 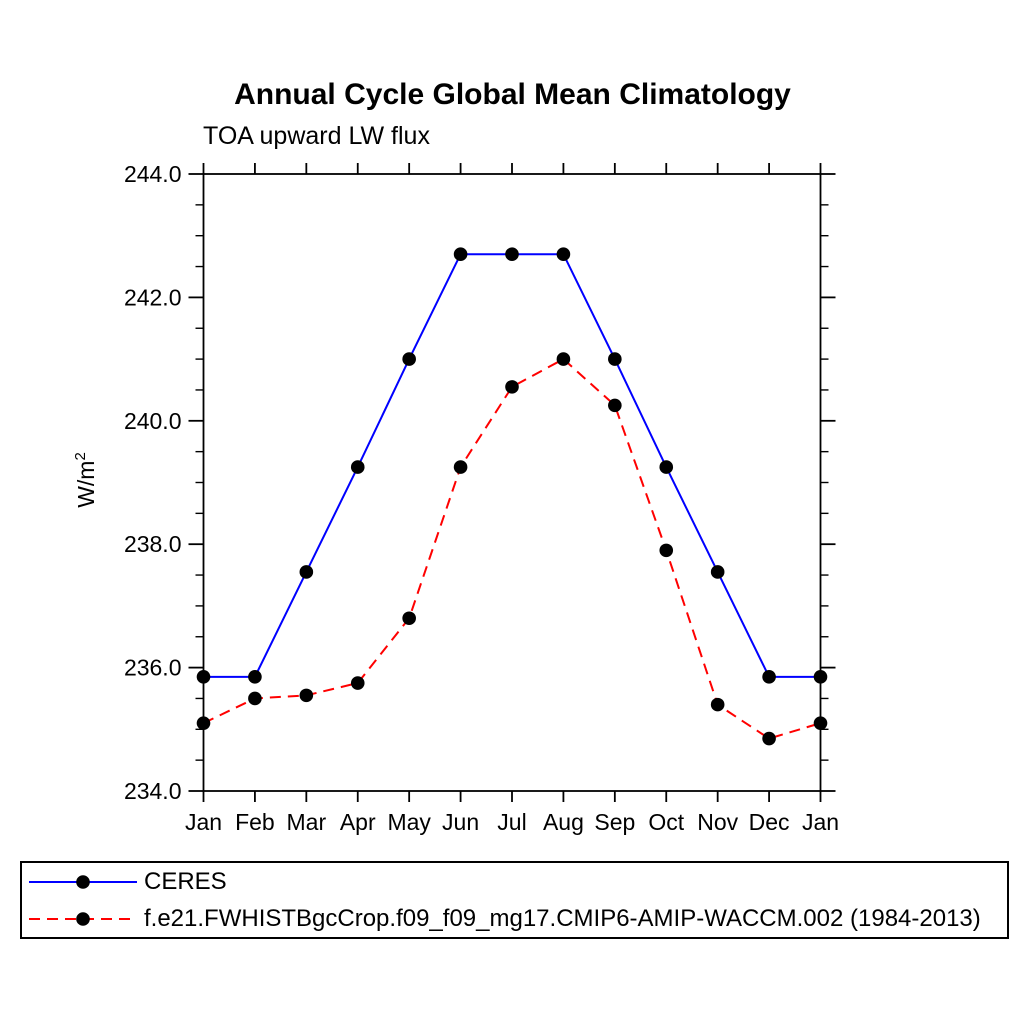 What do you see at coordinates (460, 822) in the screenshot?
I see `x-tick-label: Jun` at bounding box center [460, 822].